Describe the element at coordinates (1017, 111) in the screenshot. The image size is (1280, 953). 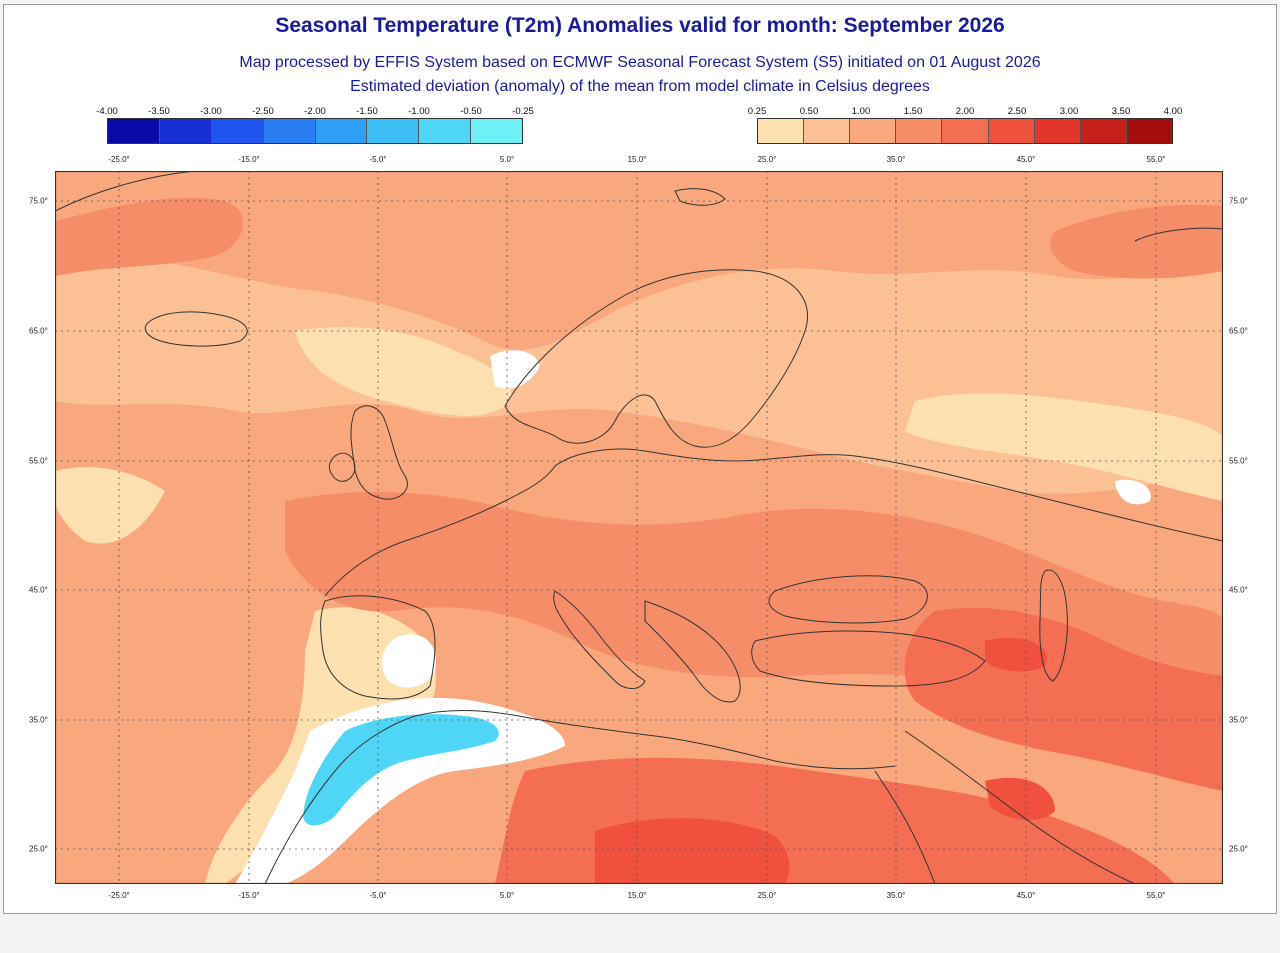
I see `legend-tick: 2.50` at that location.